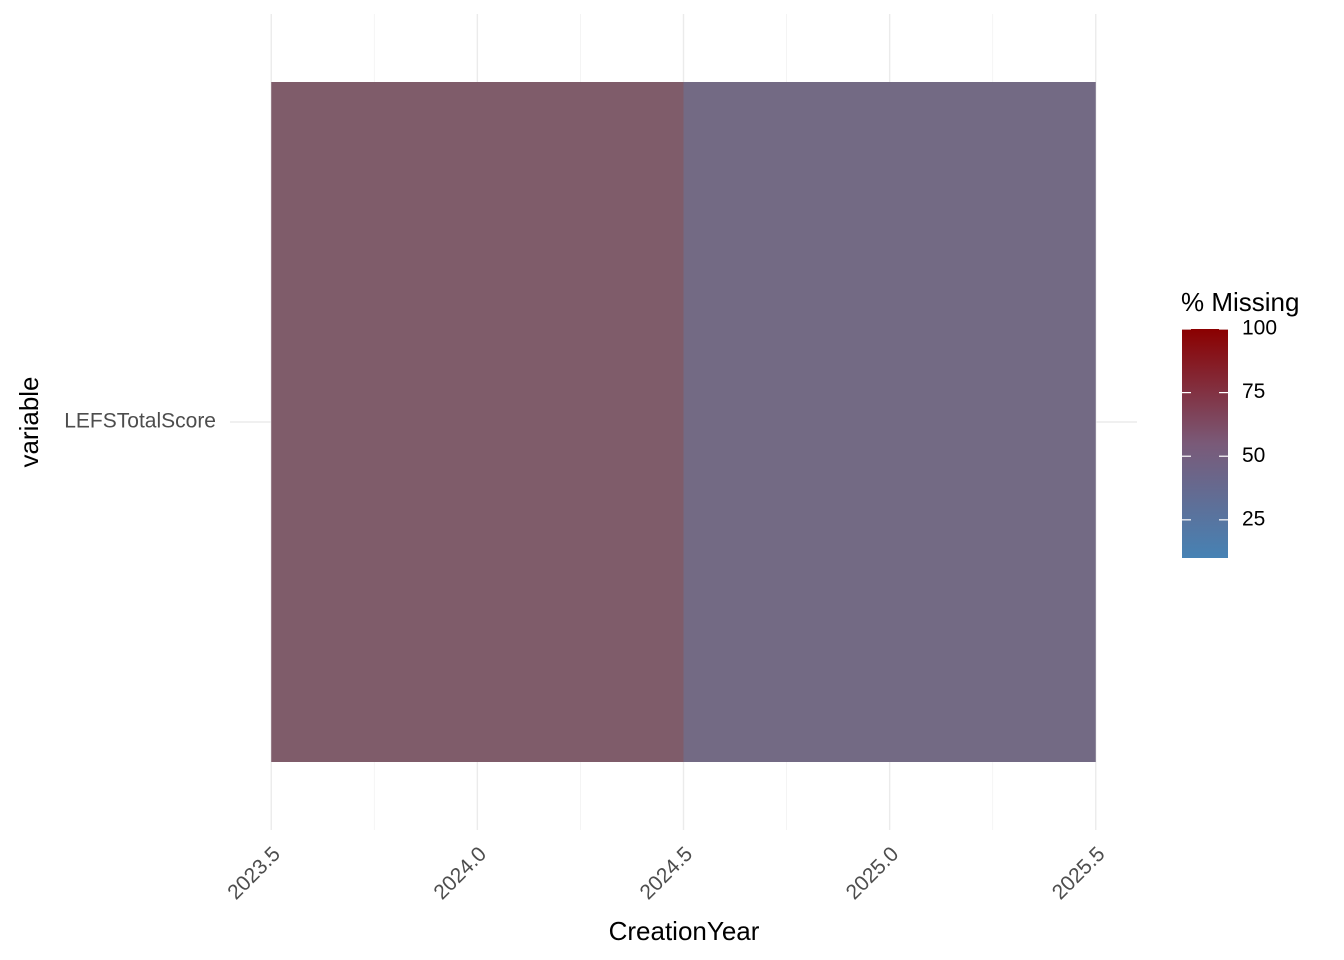 The width and height of the screenshot is (1344, 960). What do you see at coordinates (254, 873) in the screenshot?
I see `x-tick-label: 2023.5` at bounding box center [254, 873].